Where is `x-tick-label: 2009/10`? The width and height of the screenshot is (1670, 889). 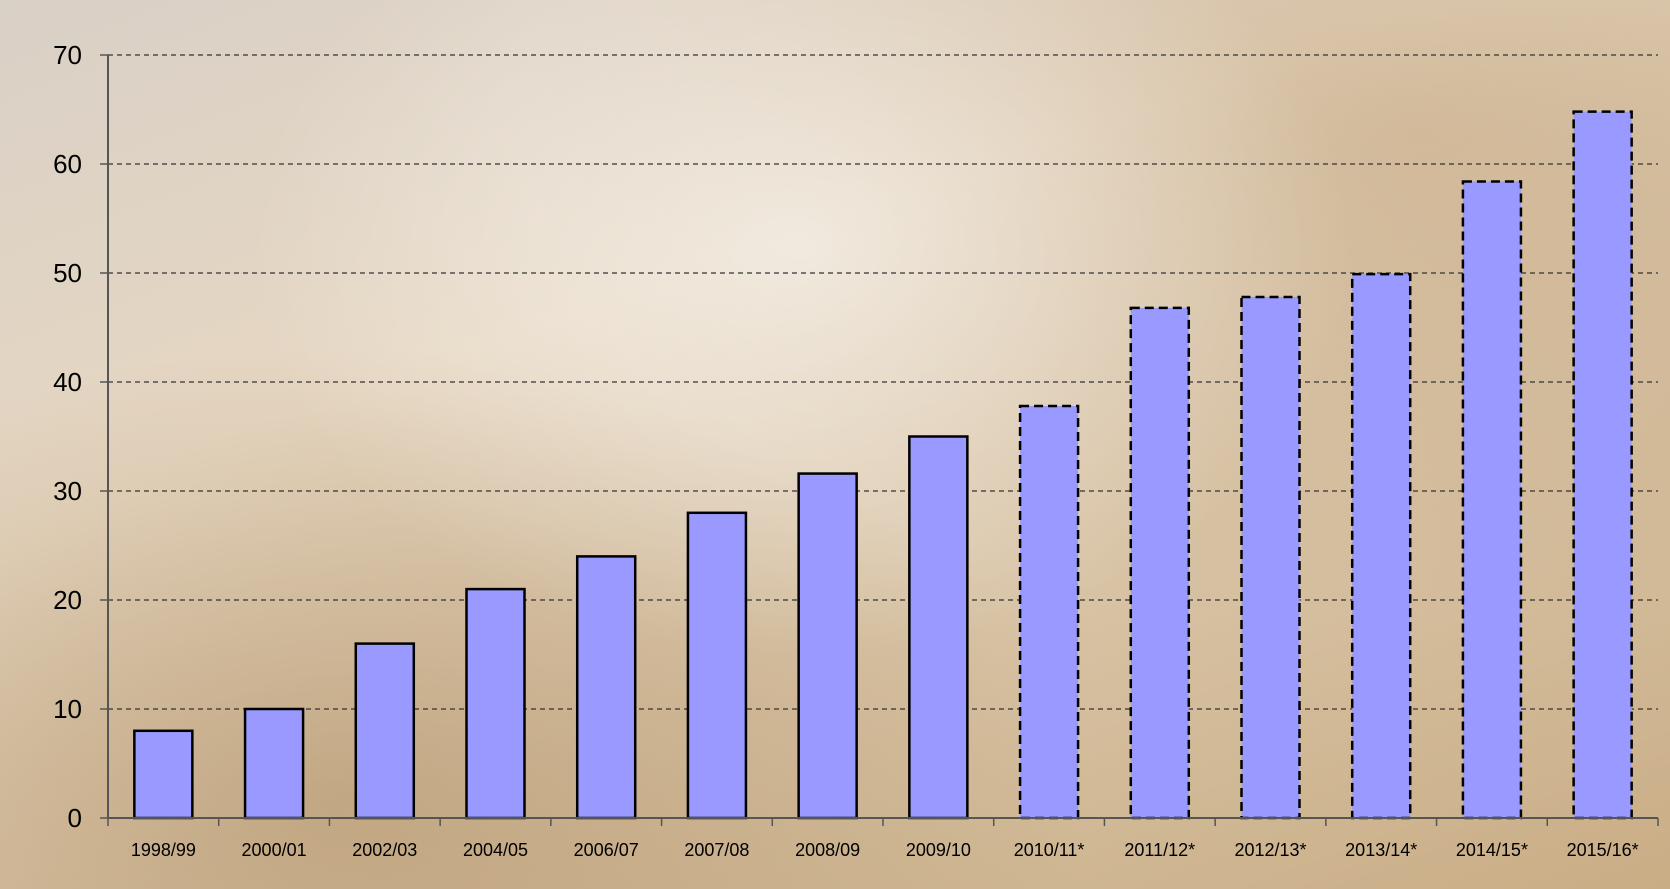 x-tick-label: 2009/10 is located at coordinates (938, 850).